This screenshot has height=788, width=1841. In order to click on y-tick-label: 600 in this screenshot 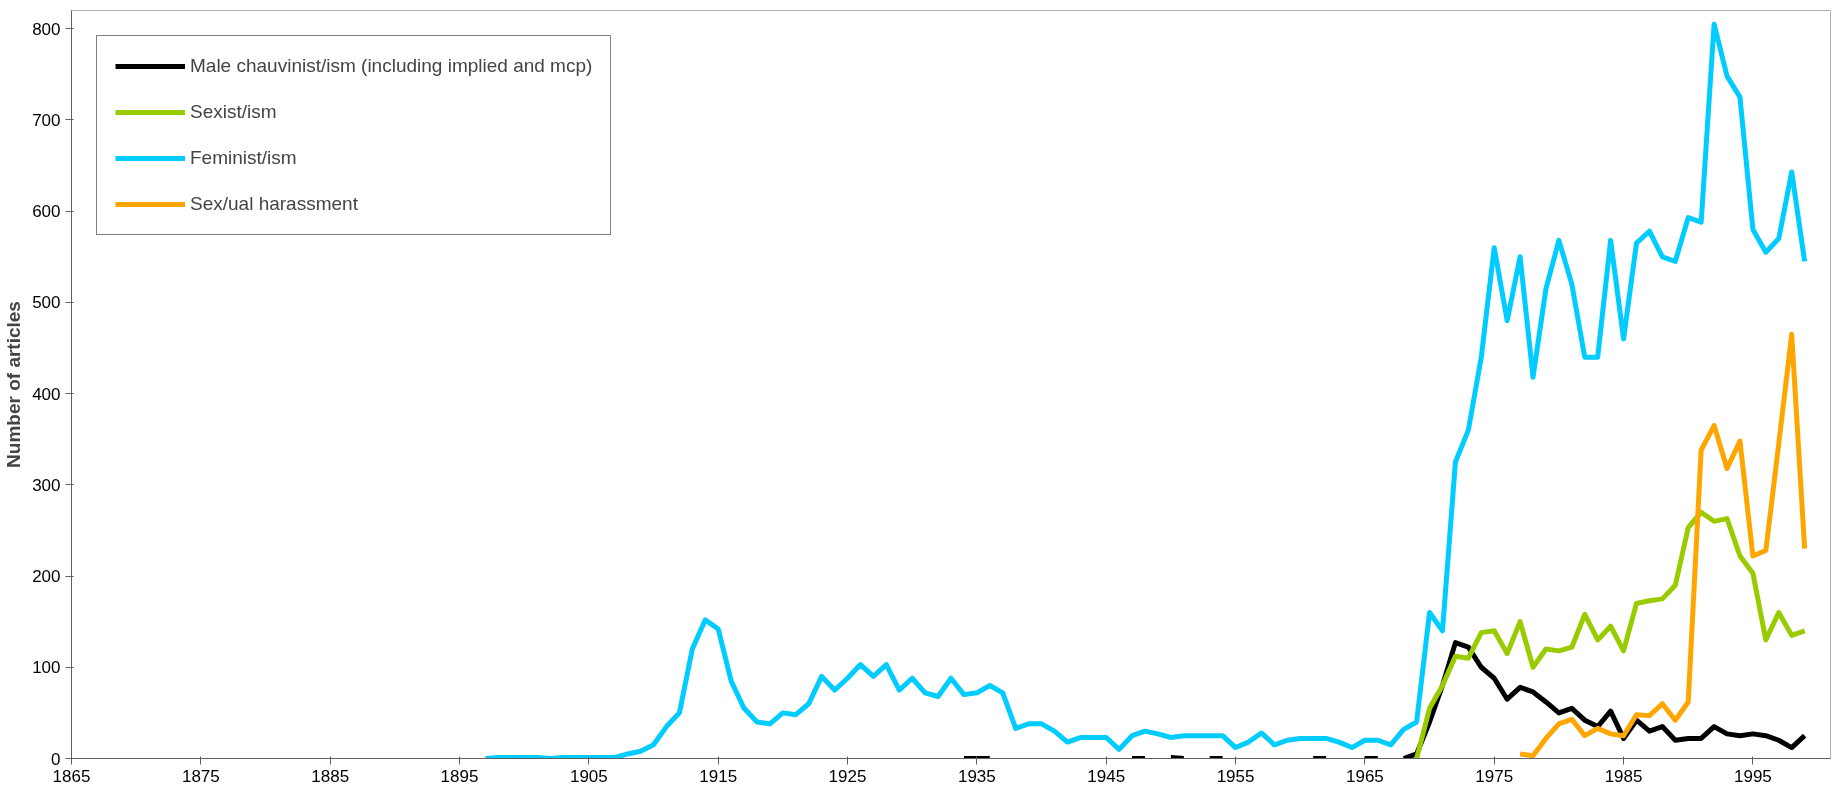, I will do `click(46, 212)`.